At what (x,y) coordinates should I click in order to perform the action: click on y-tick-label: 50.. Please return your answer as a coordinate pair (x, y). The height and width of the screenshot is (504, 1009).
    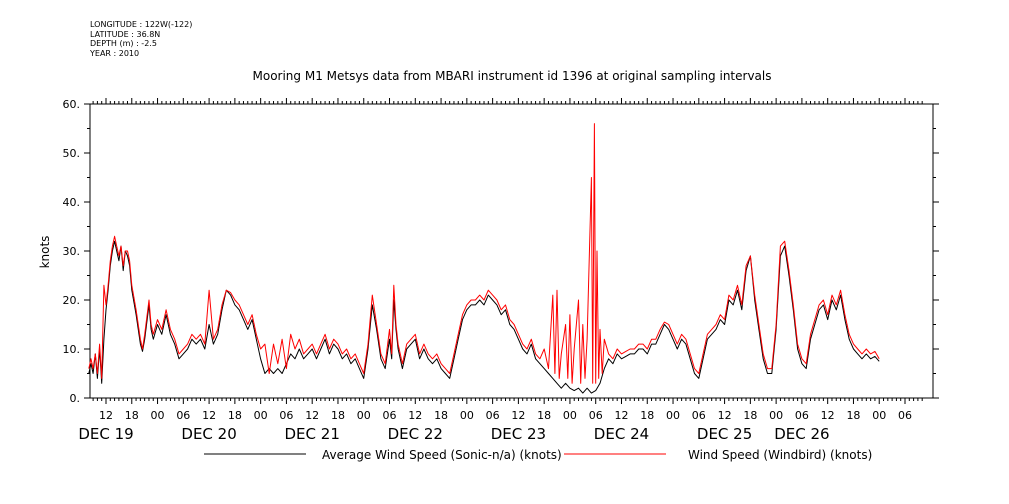
    Looking at the image, I should click on (72, 153).